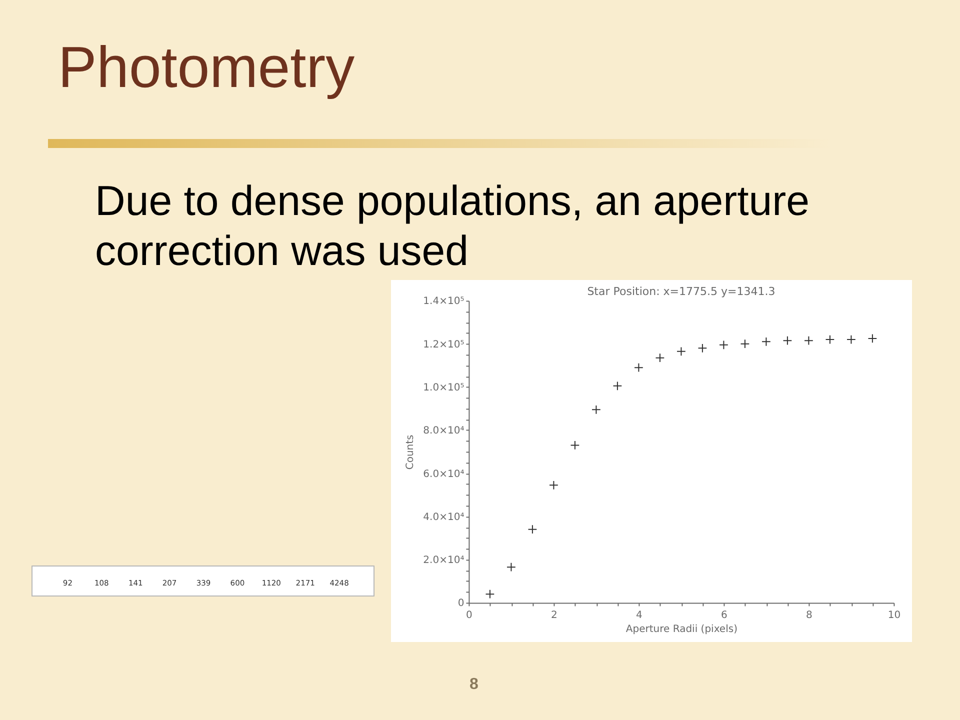 The width and height of the screenshot is (960, 720). I want to click on x-tick-label: 4, so click(639, 616).